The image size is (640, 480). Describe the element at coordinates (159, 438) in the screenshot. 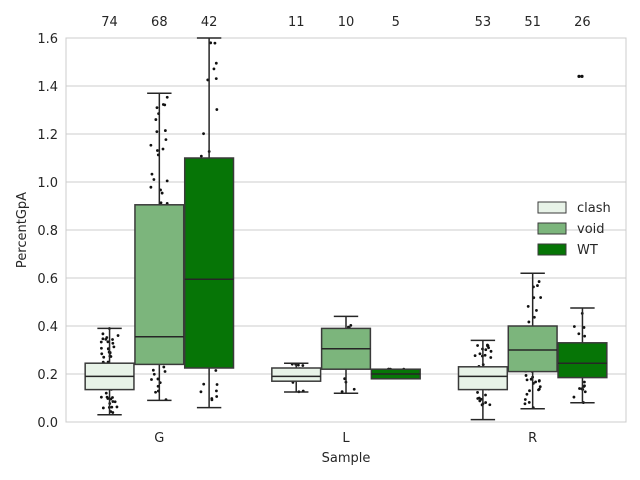

I see `x-tick-label: G` at that location.